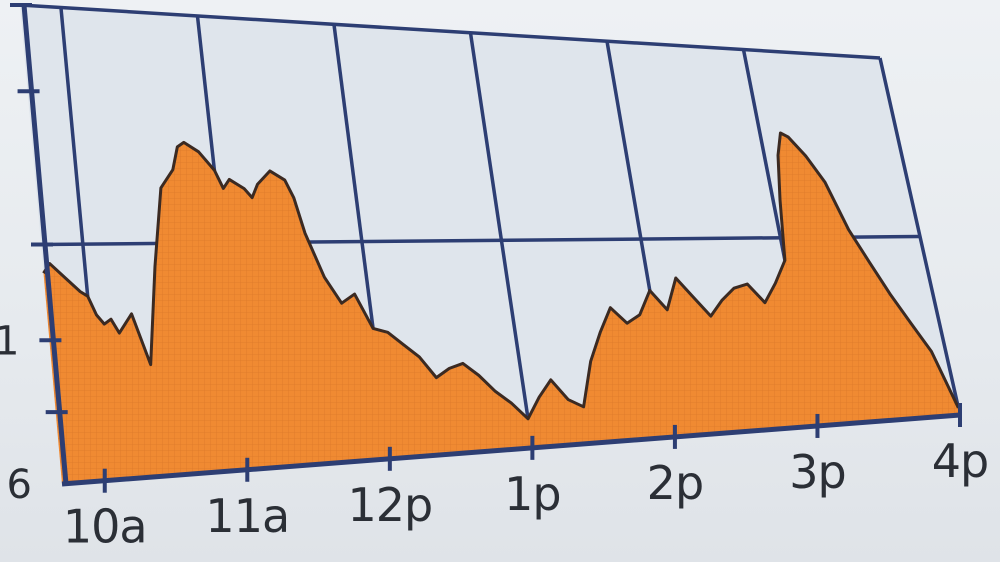 The height and width of the screenshot is (562, 1000). What do you see at coordinates (511, 449) in the screenshot?
I see `x-axis` at bounding box center [511, 449].